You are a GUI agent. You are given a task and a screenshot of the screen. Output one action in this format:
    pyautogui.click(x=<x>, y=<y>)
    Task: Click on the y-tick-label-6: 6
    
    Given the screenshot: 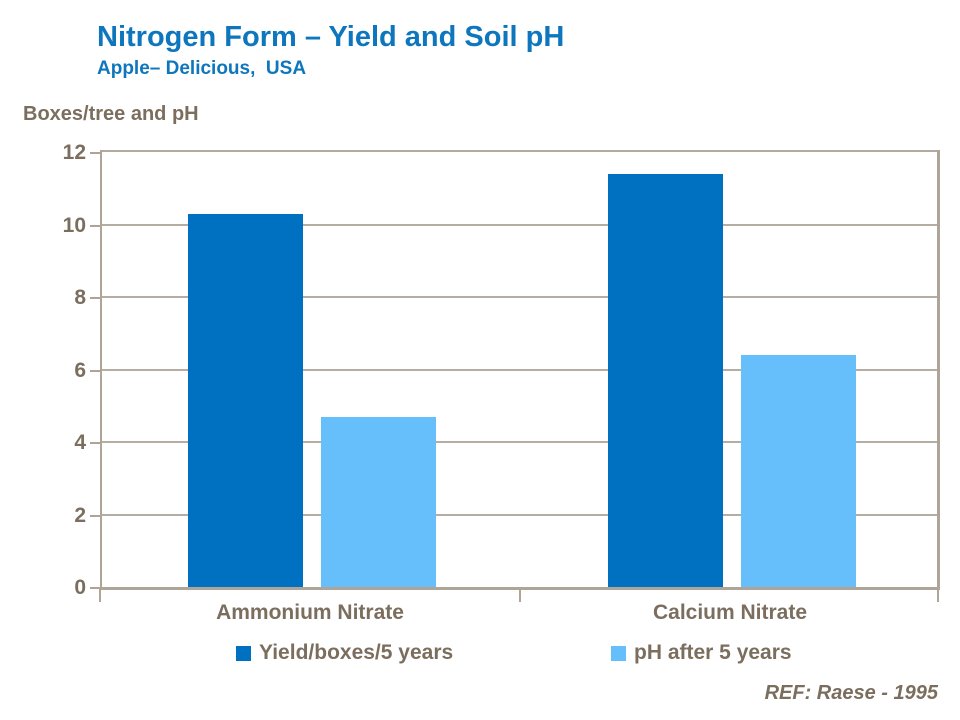 What is the action you would take?
    pyautogui.click(x=80, y=370)
    